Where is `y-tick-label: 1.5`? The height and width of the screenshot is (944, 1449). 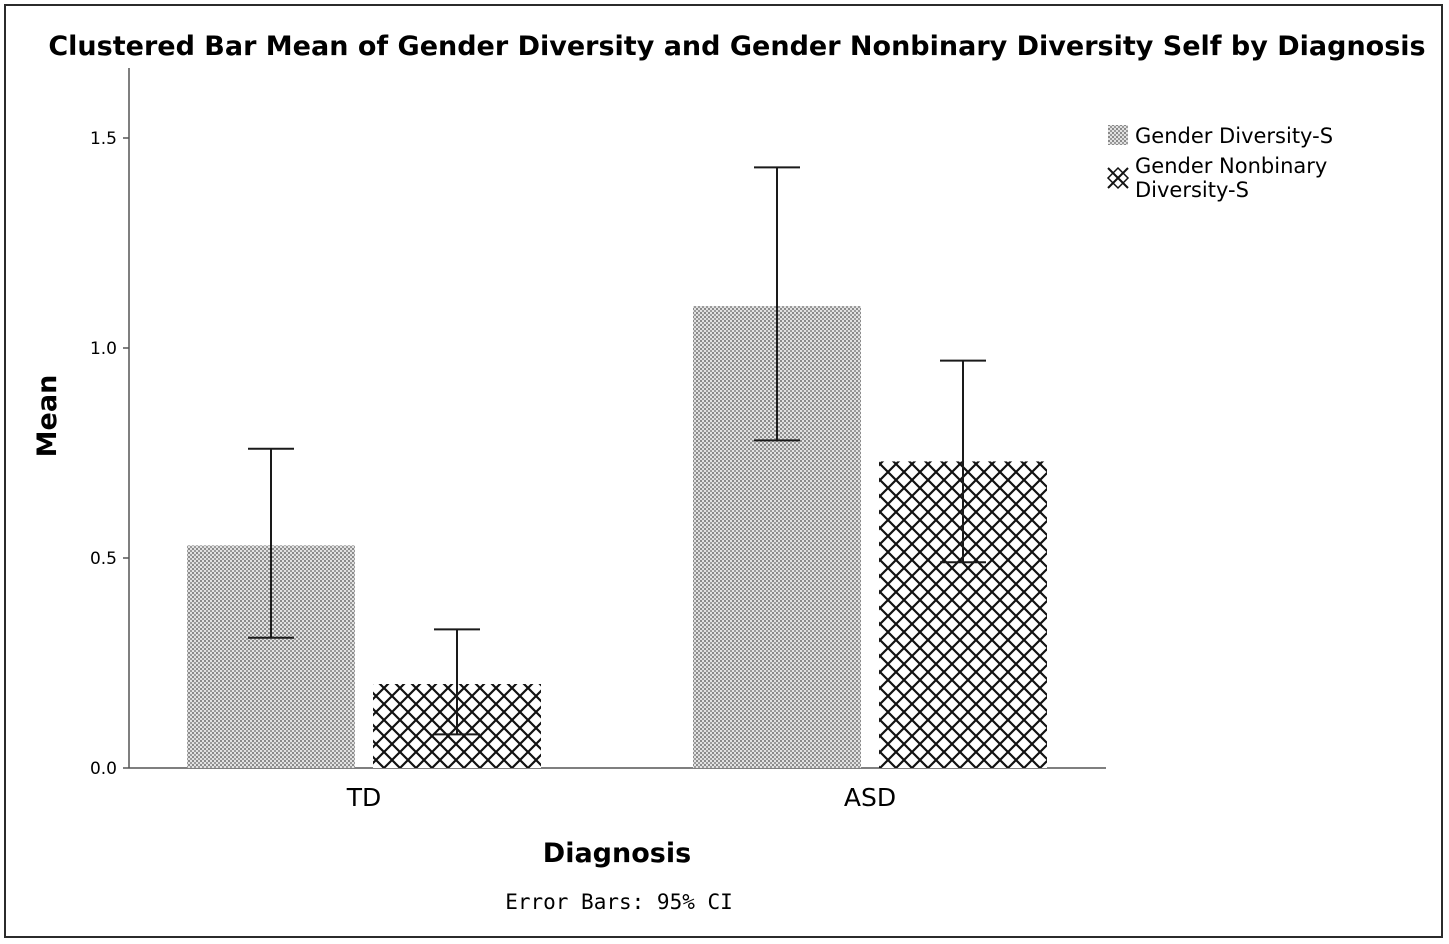 y-tick-label: 1.5 is located at coordinates (103, 139).